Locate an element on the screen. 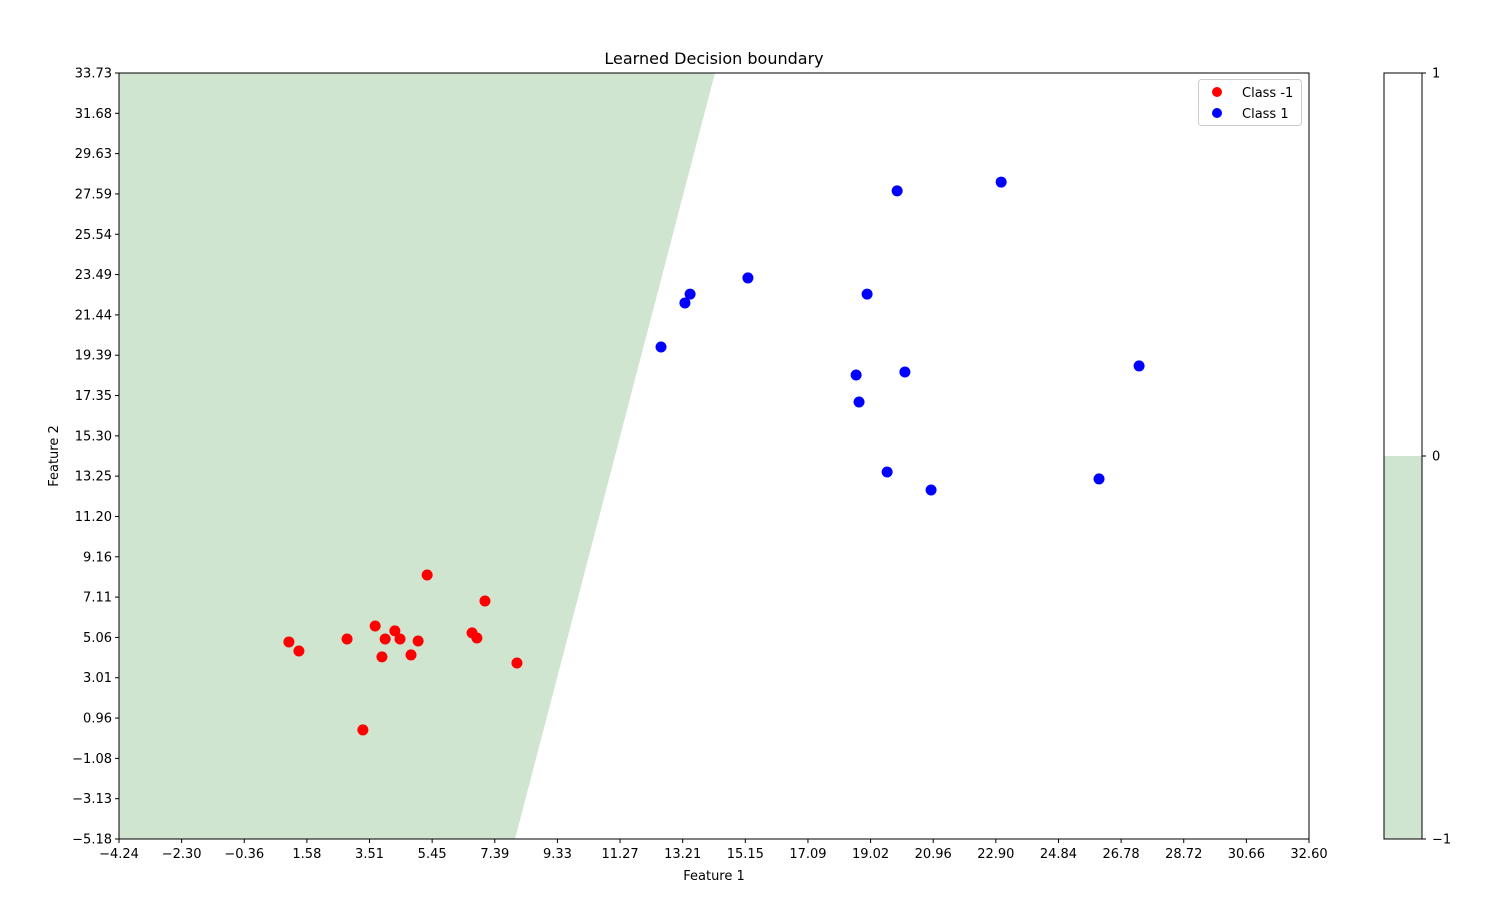  x-tick-label: 19.02 is located at coordinates (870, 854).